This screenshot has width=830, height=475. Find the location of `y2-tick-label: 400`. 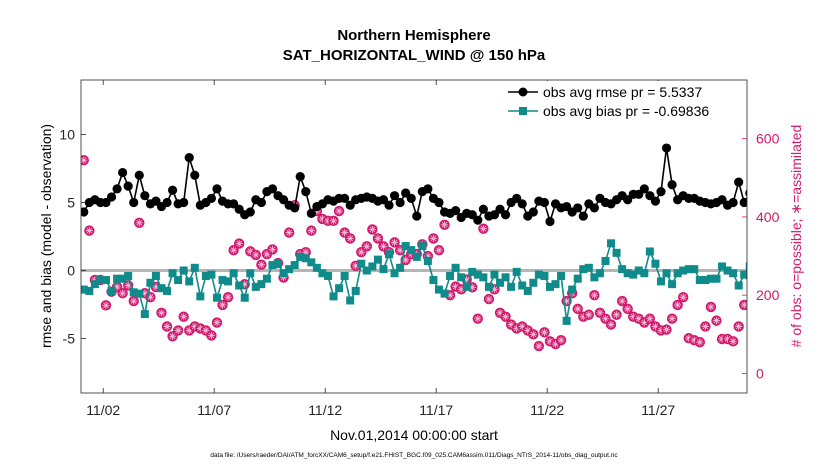

y2-tick-label: 400 is located at coordinates (768, 217).